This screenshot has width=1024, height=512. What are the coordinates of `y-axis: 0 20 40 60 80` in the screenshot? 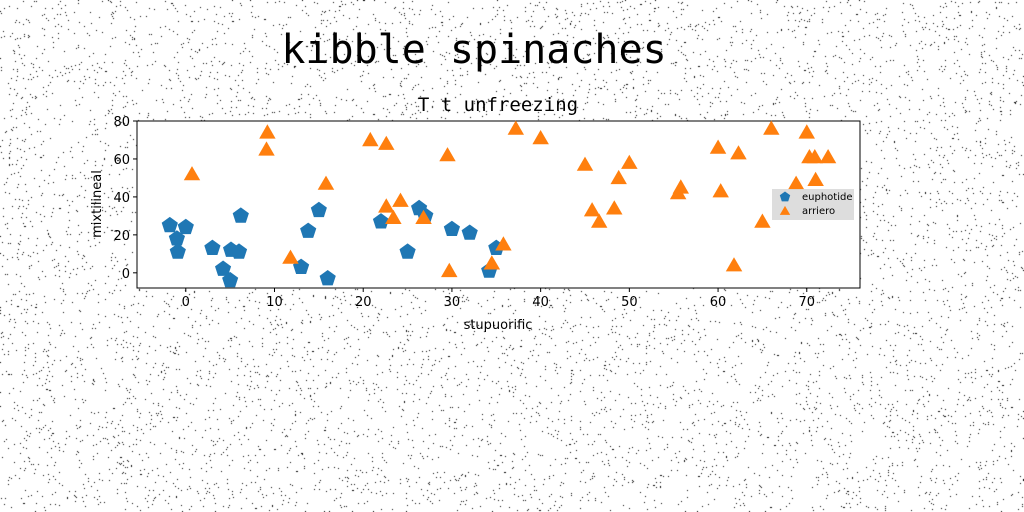 It's located at (125, 198).